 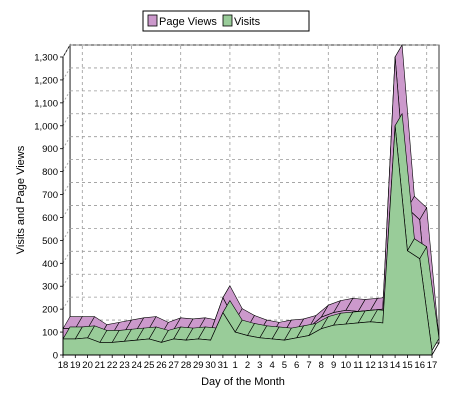 I want to click on x-tick-label: 3, so click(x=259, y=365).